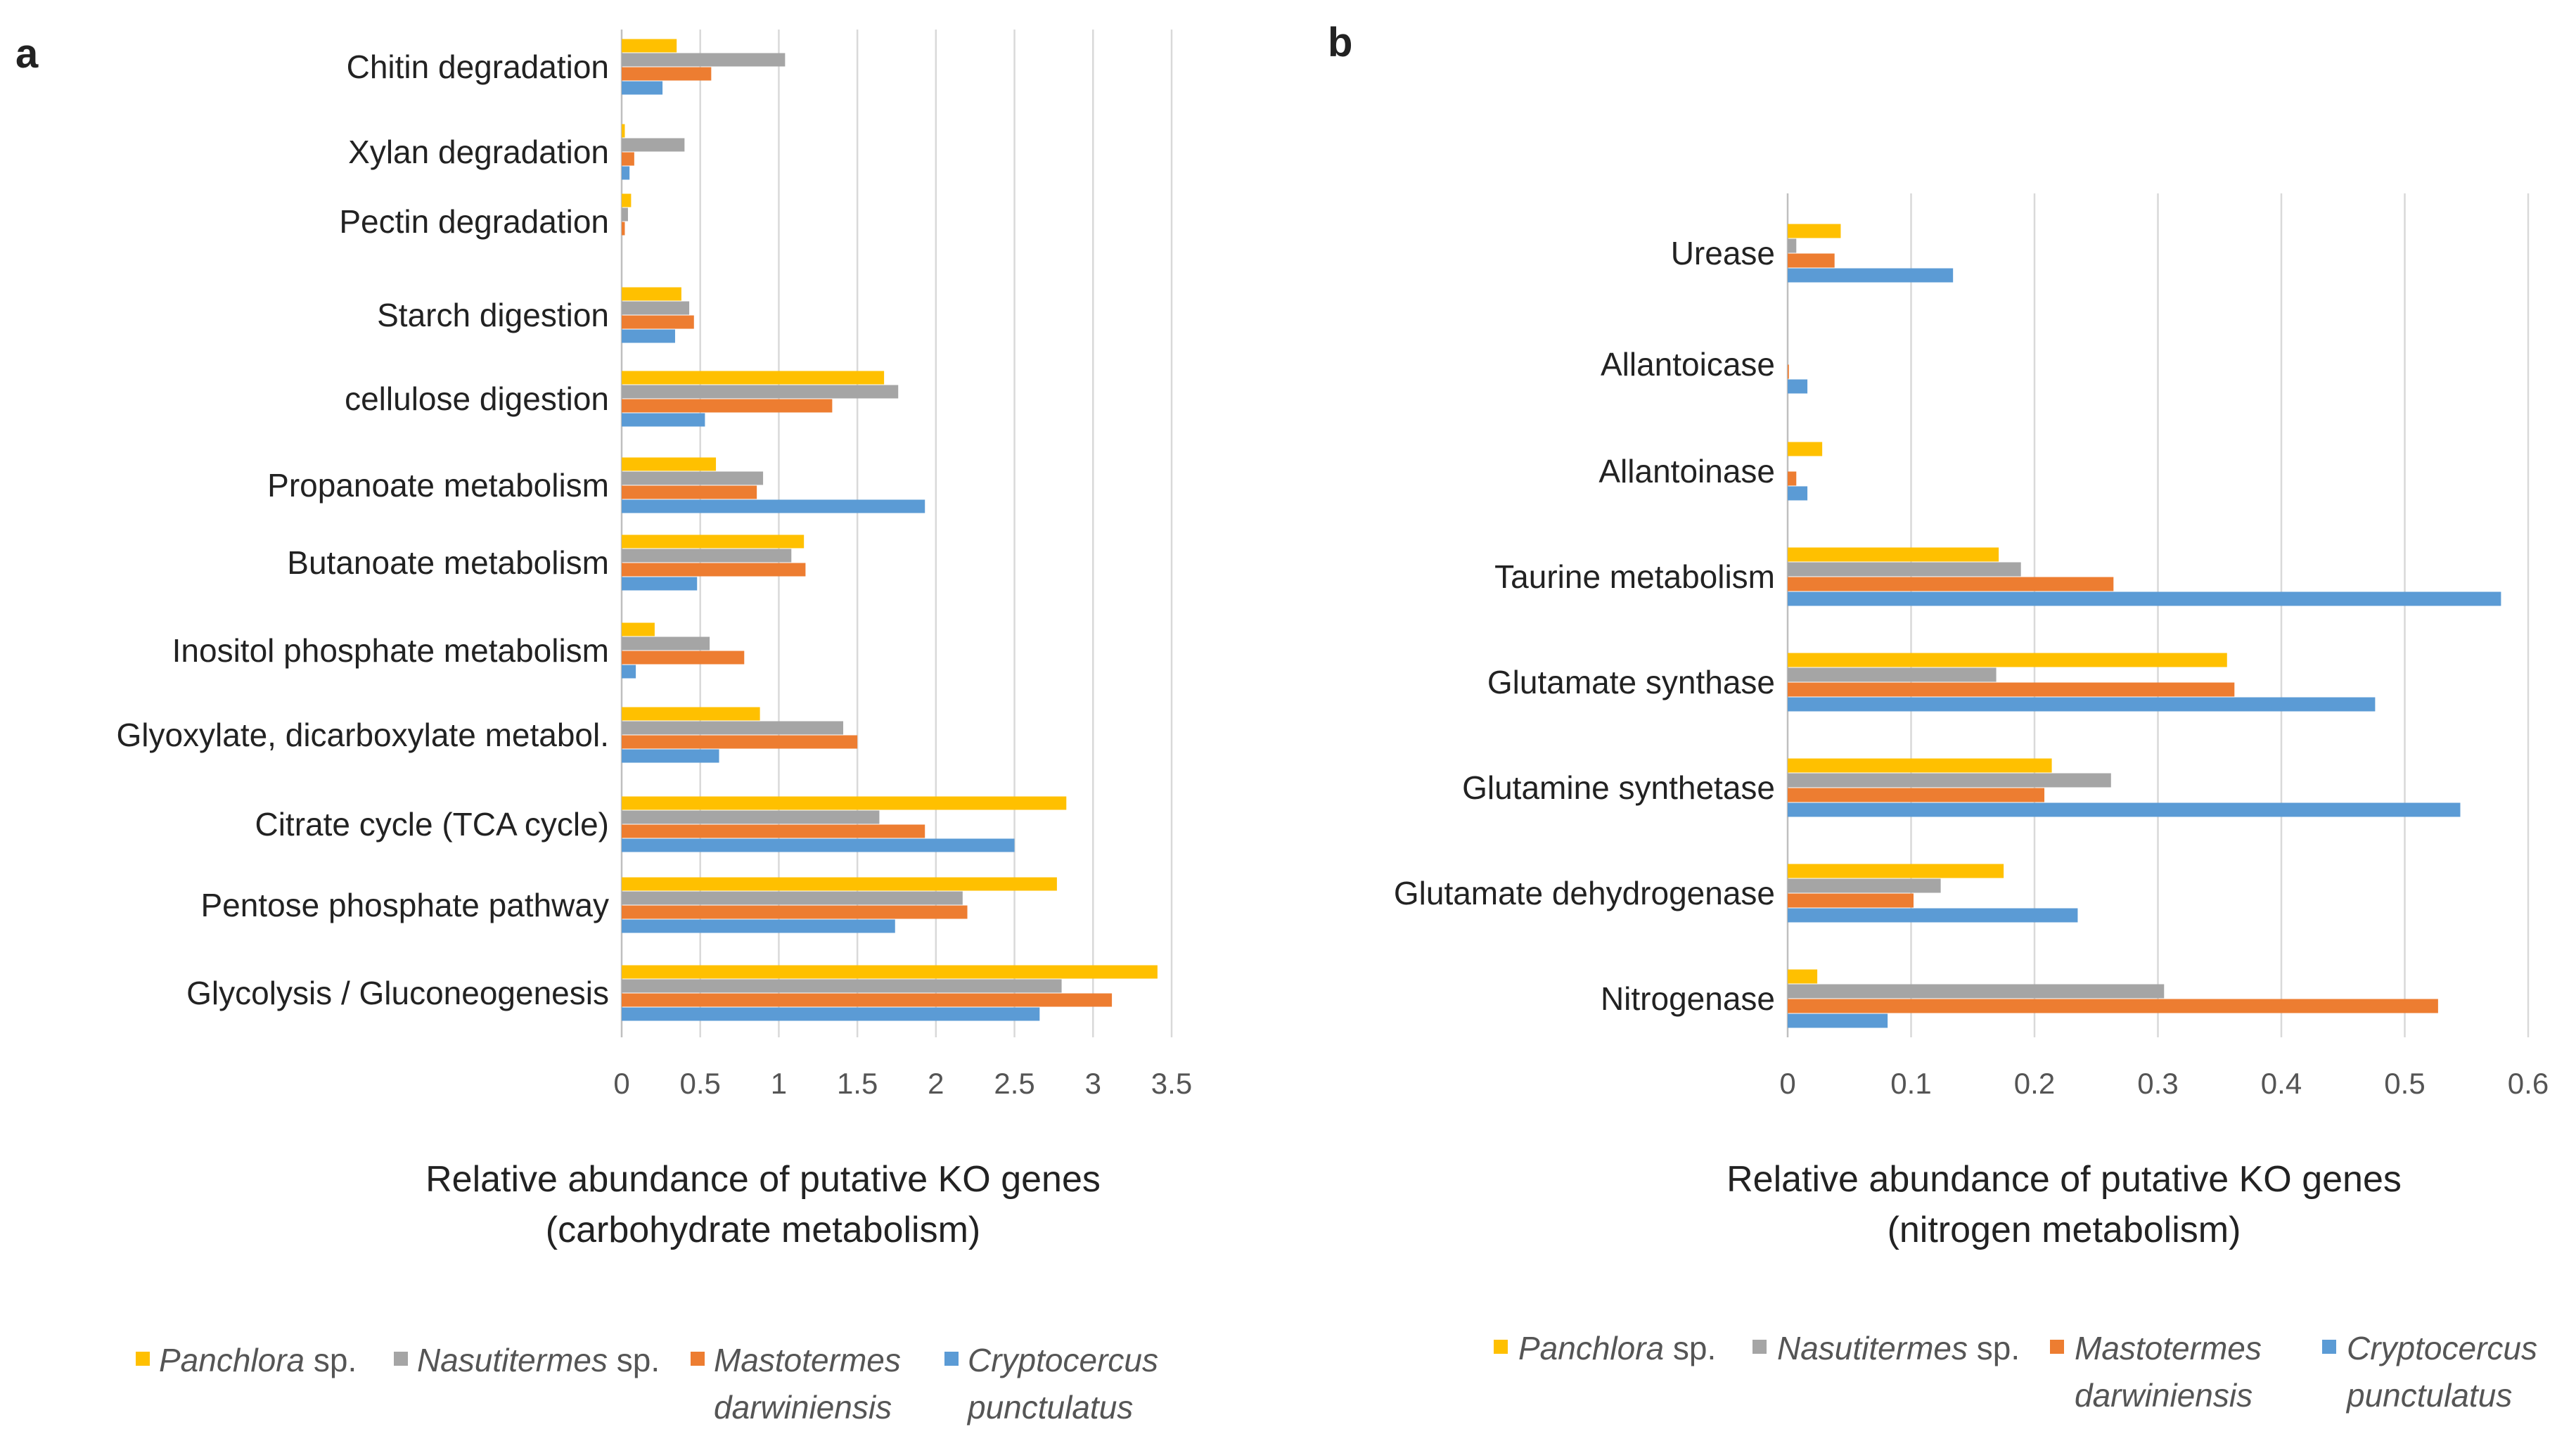  I want to click on x-tick-label: 0.6, so click(2528, 1083).